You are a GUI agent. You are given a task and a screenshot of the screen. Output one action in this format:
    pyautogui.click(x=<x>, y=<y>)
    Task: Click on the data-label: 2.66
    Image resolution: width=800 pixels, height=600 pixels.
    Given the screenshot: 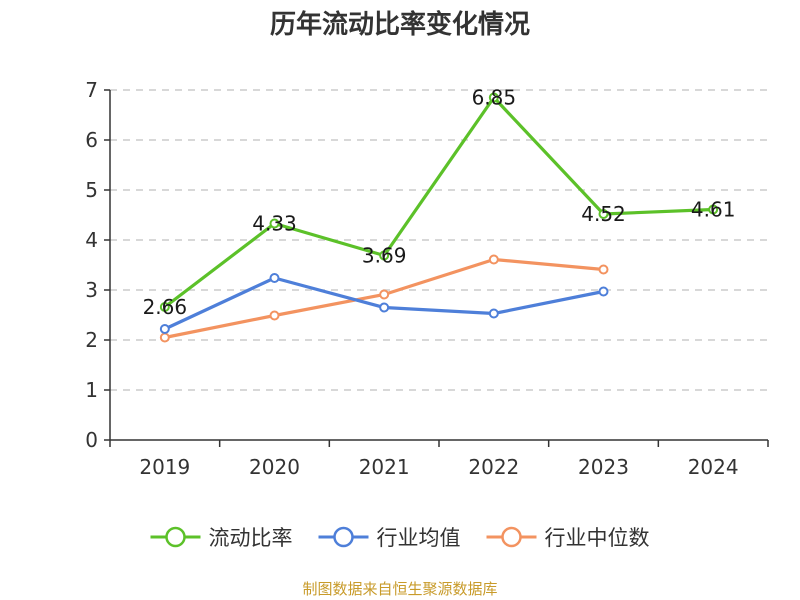 What is the action you would take?
    pyautogui.click(x=165, y=307)
    